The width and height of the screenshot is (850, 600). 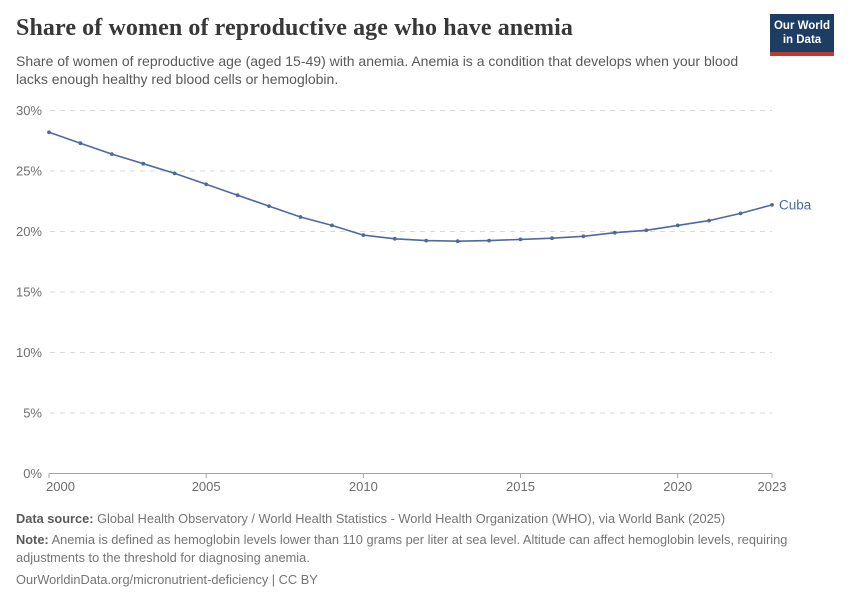 I want to click on x-tick-label: 2015, so click(x=520, y=486).